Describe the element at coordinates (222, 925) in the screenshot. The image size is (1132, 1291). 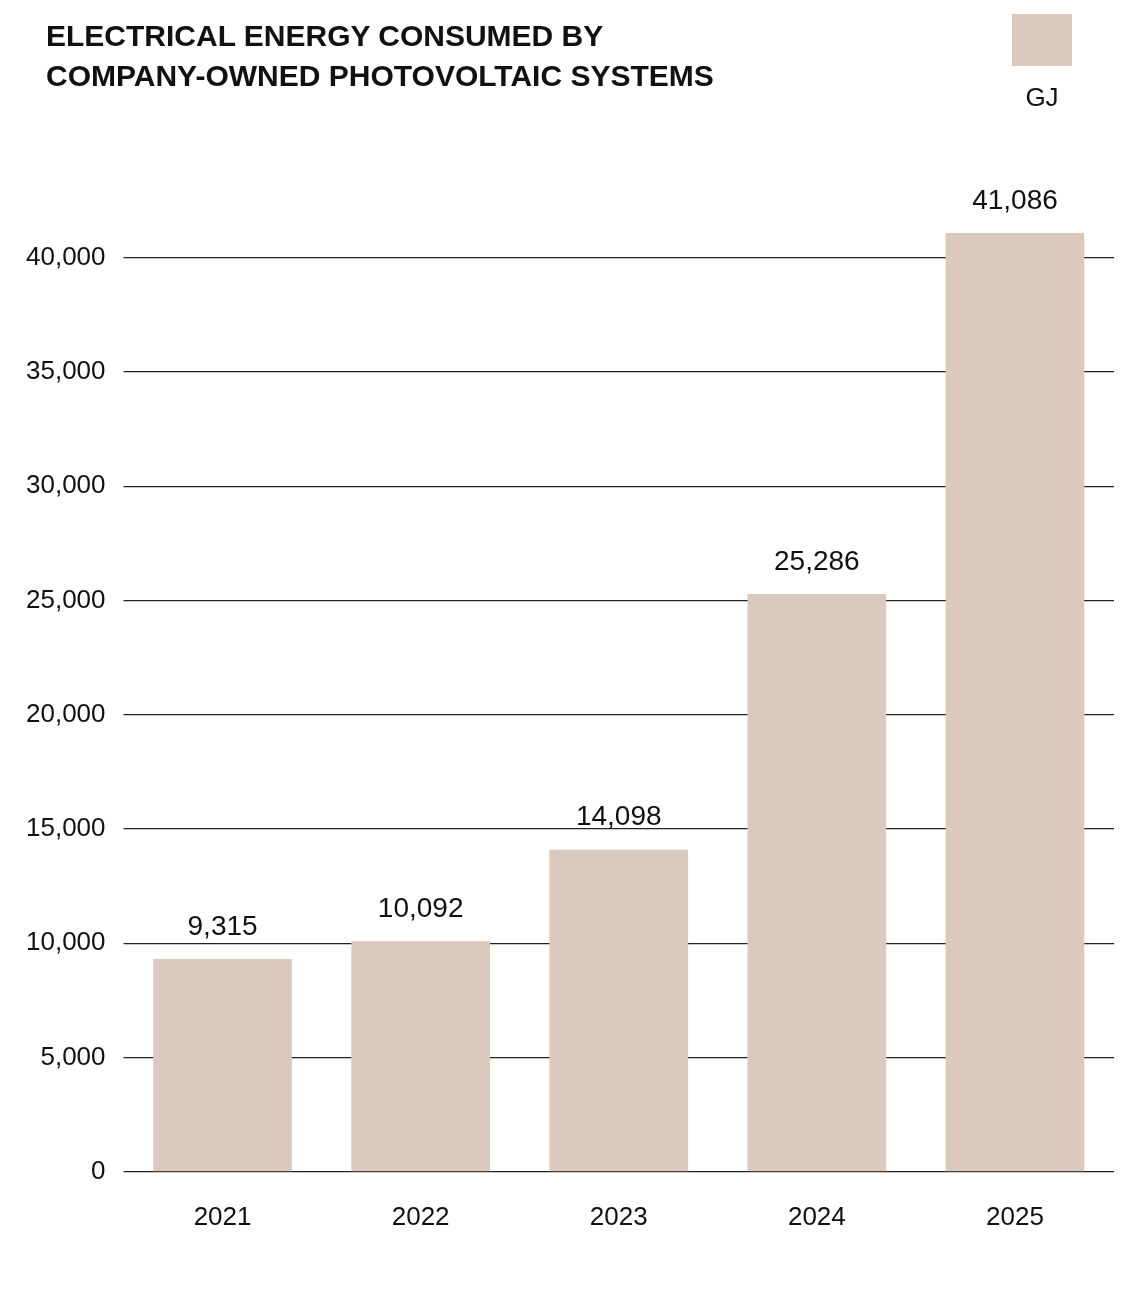
I see `data-label: 9,315` at that location.